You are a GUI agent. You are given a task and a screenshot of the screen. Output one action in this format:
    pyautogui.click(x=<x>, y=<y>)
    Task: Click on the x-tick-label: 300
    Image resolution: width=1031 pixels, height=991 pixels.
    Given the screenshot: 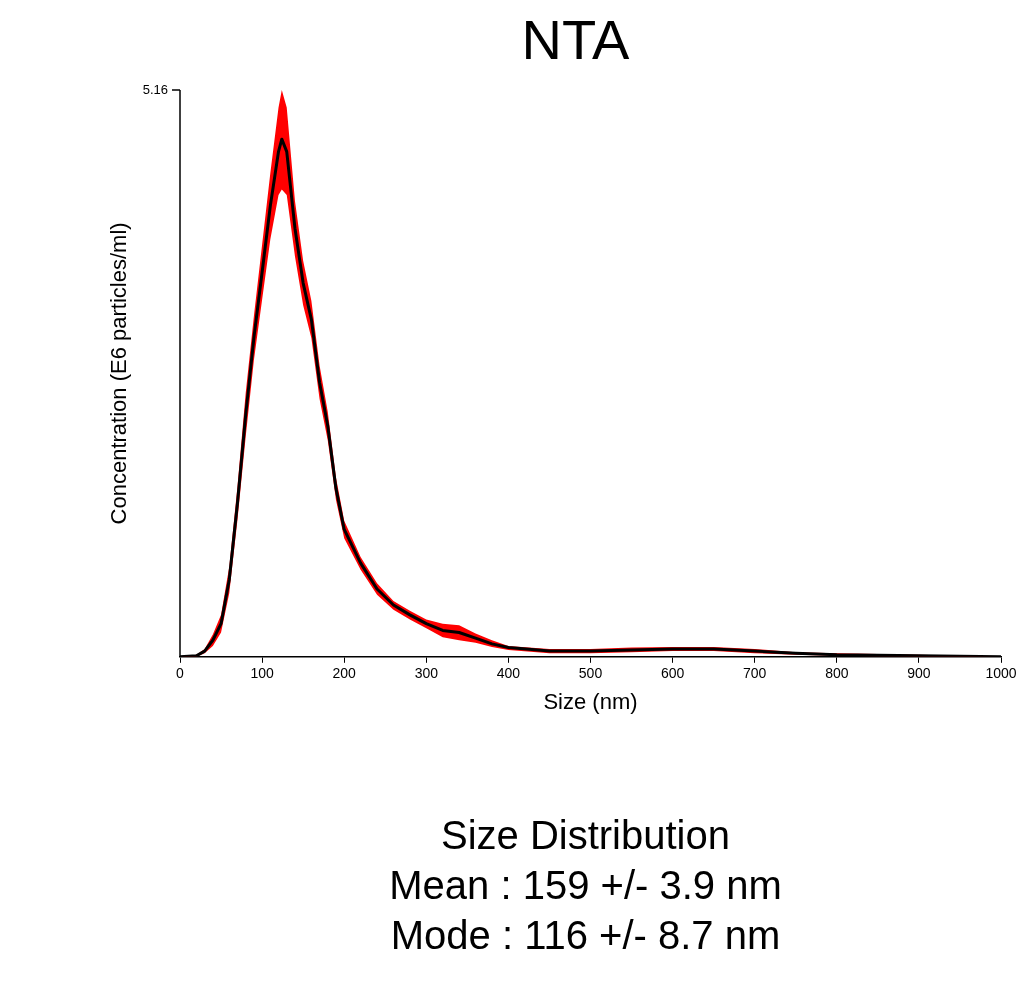 What is the action you would take?
    pyautogui.click(x=426, y=673)
    